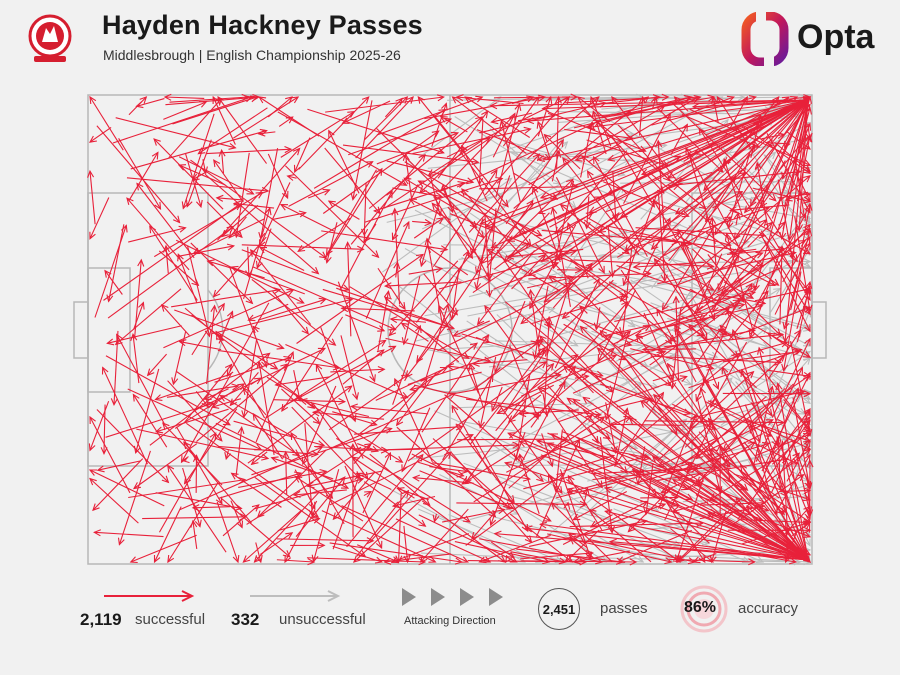 The width and height of the screenshot is (900, 675). What do you see at coordinates (101, 619) in the screenshot?
I see `successful-count: 2,119` at bounding box center [101, 619].